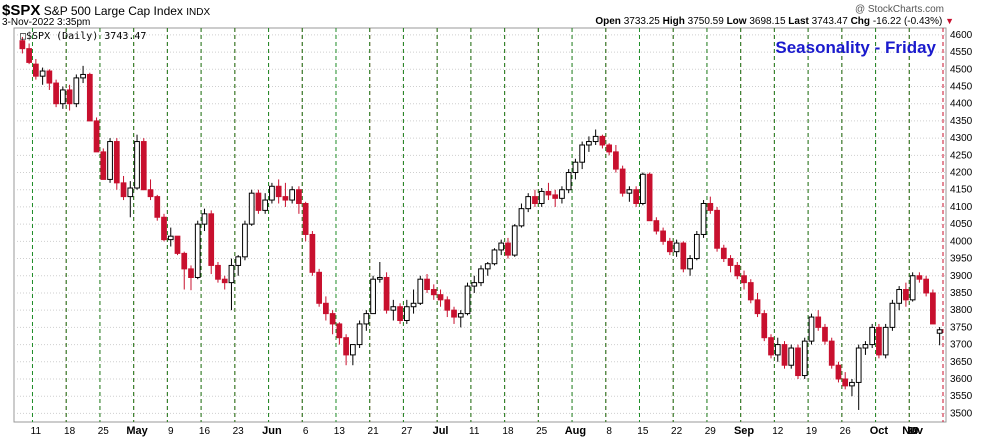  Describe the element at coordinates (474, 431) in the screenshot. I see `x-tick-label: 11` at that location.